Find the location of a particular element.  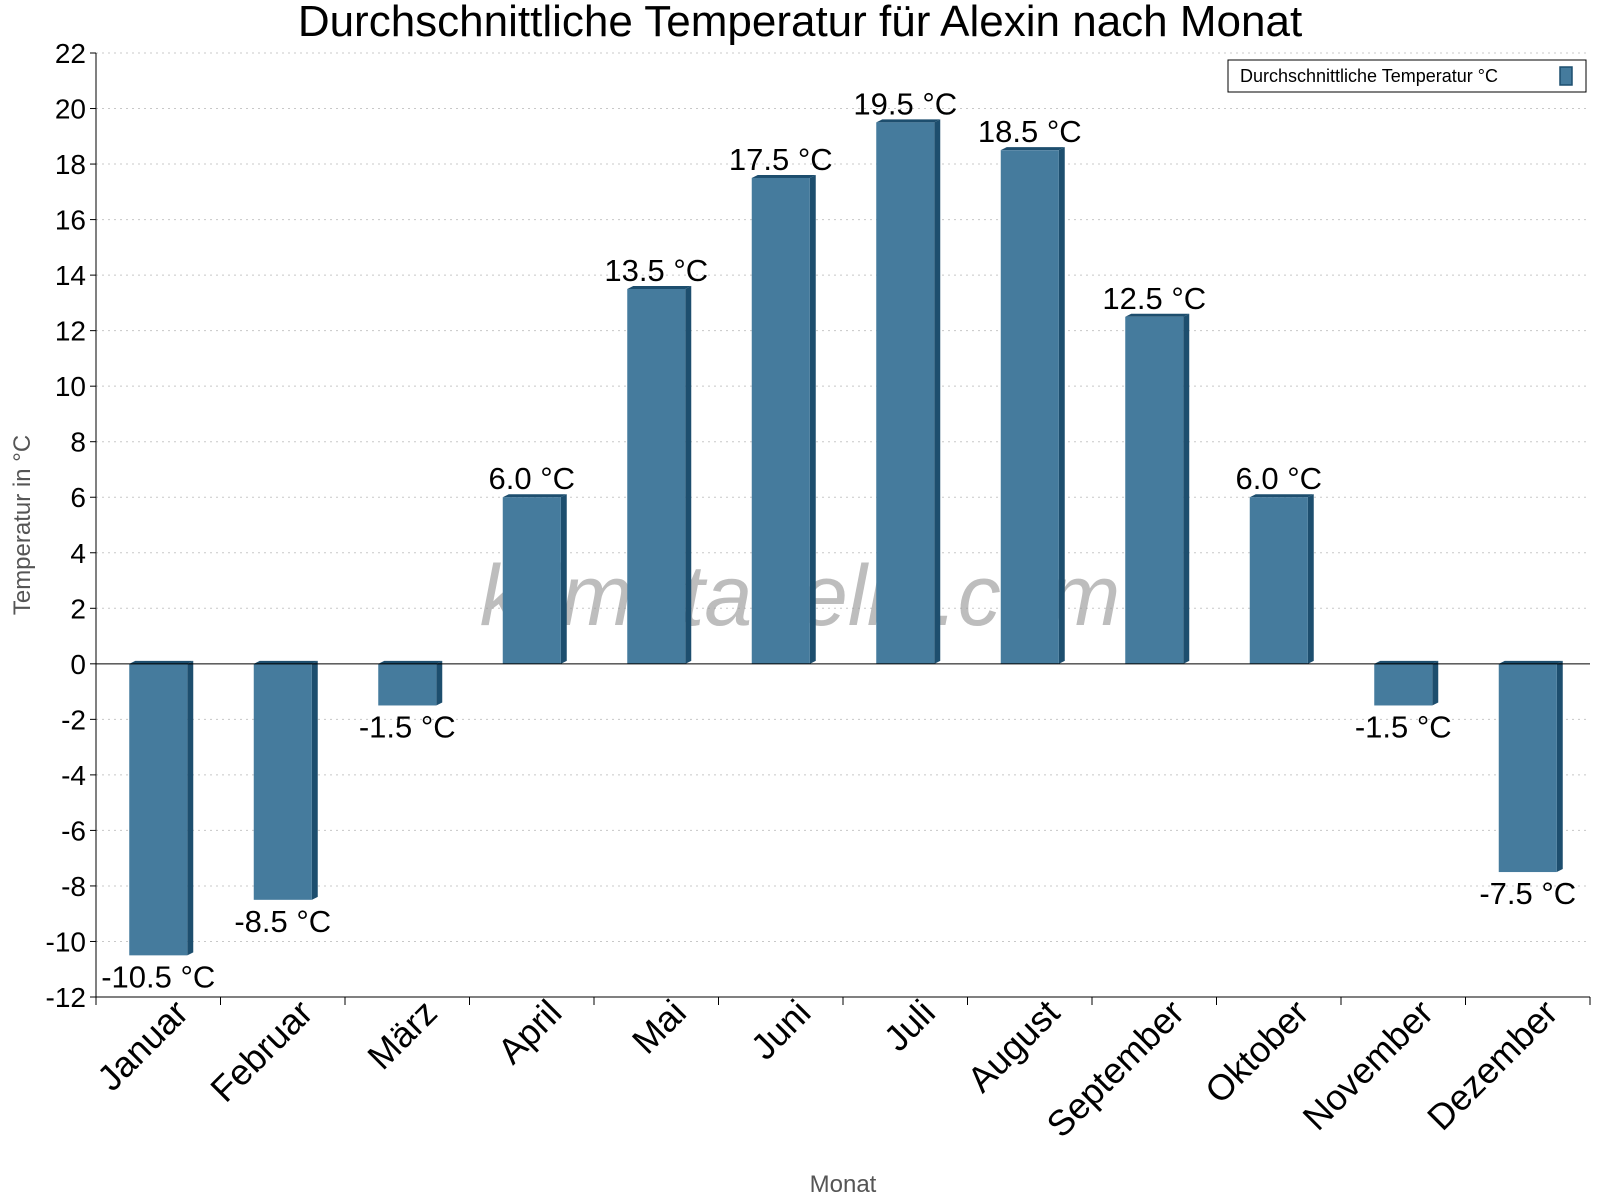

y-tick-label: -10 is located at coordinates (66, 941).